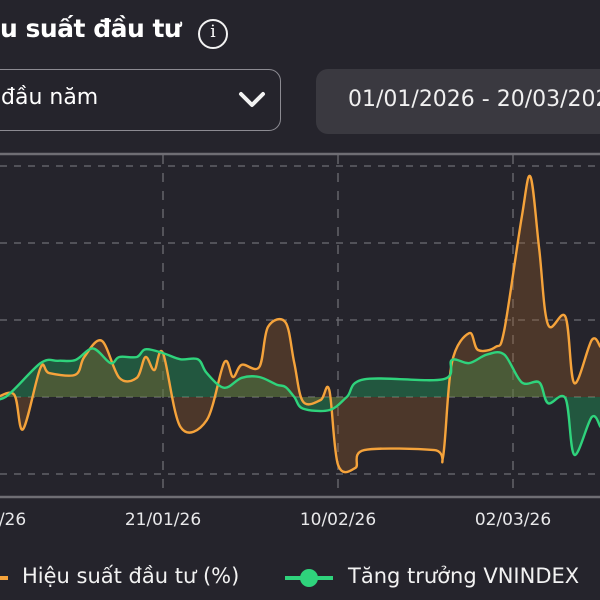  What do you see at coordinates (464, 576) in the screenshot?
I see `legend-series2-label: Tăng trưởng VNINDEX` at bounding box center [464, 576].